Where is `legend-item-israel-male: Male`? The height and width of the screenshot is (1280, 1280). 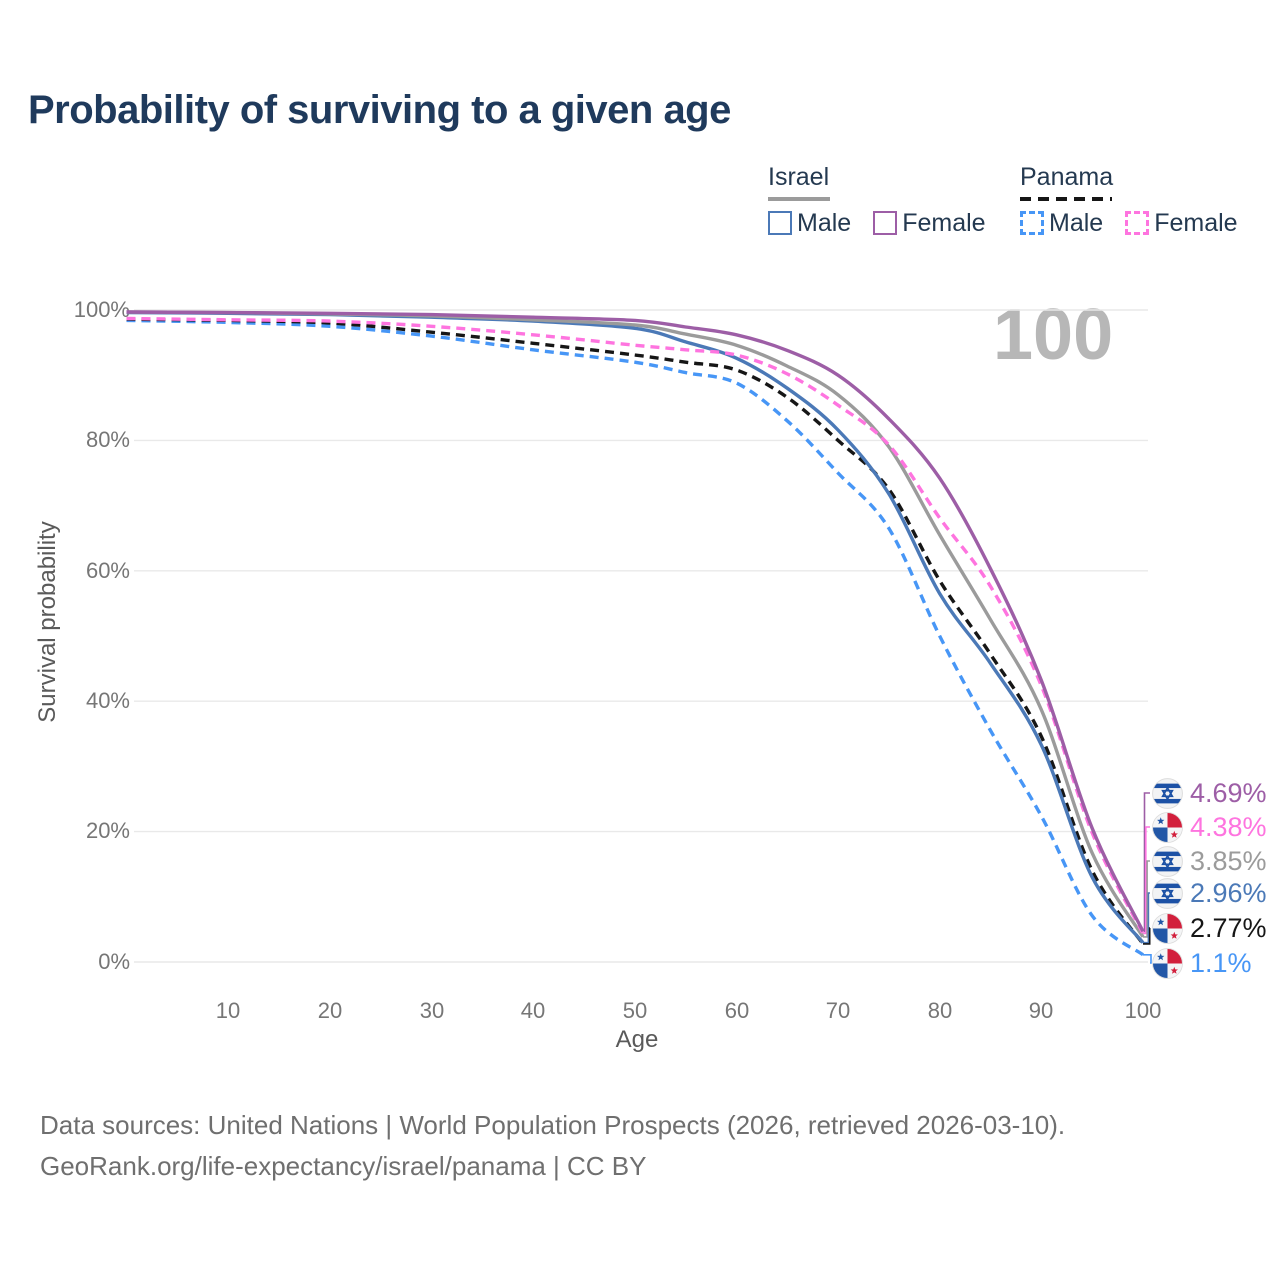 legend-item-israel-male: Male is located at coordinates (809, 223).